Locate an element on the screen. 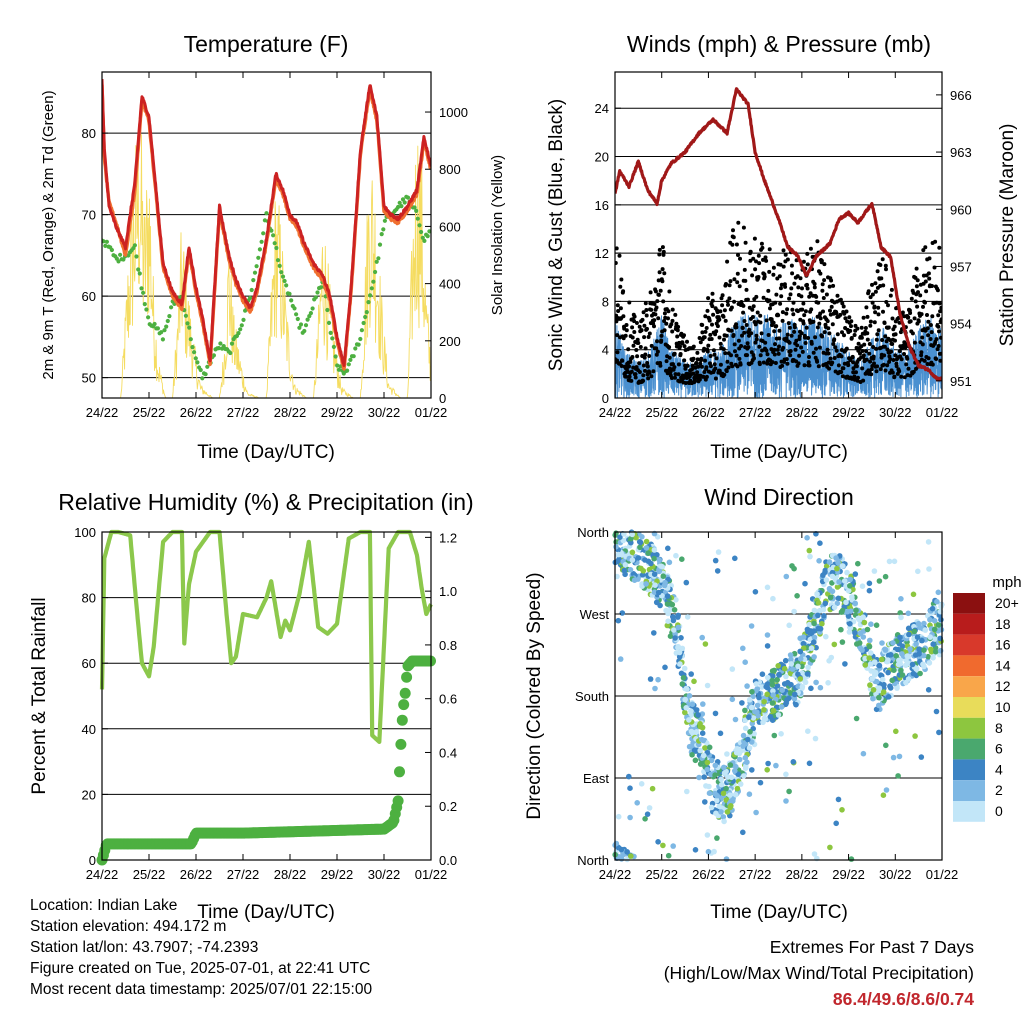 Image resolution: width=1024 pixels, height=1024 pixels. humidity-ytick-label: 0 is located at coordinates (92, 860).